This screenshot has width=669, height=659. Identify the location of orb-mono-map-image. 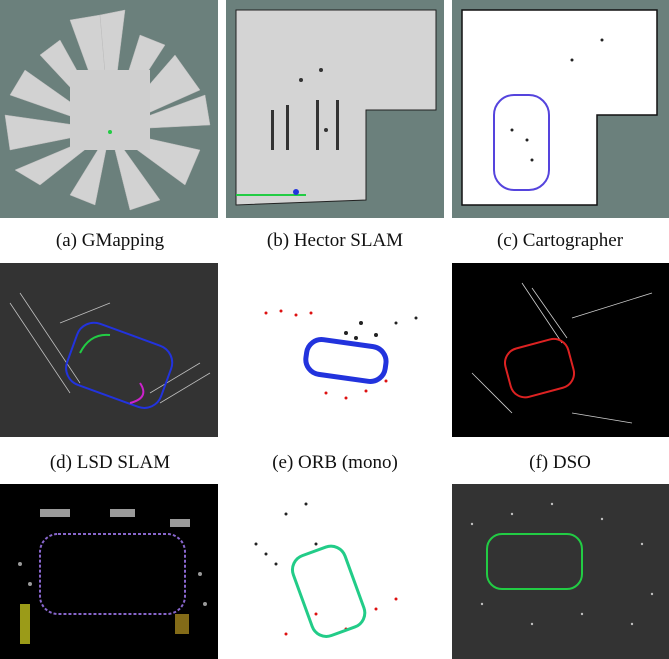
(335, 350).